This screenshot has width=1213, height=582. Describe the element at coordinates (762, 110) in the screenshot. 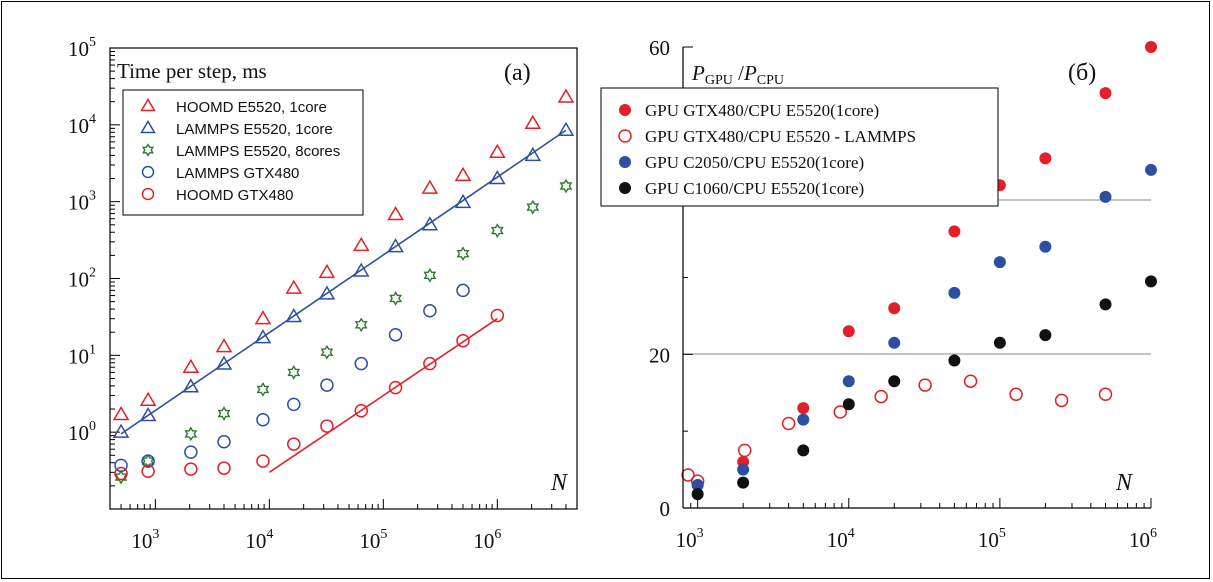

I see `legend-label: GPU GTX480/CPU E5520(1core)` at that location.